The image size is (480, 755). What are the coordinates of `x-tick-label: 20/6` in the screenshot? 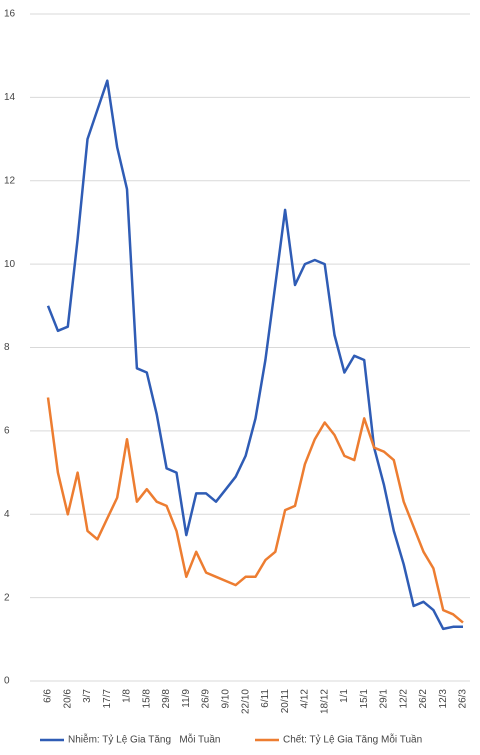 It's located at (67, 699).